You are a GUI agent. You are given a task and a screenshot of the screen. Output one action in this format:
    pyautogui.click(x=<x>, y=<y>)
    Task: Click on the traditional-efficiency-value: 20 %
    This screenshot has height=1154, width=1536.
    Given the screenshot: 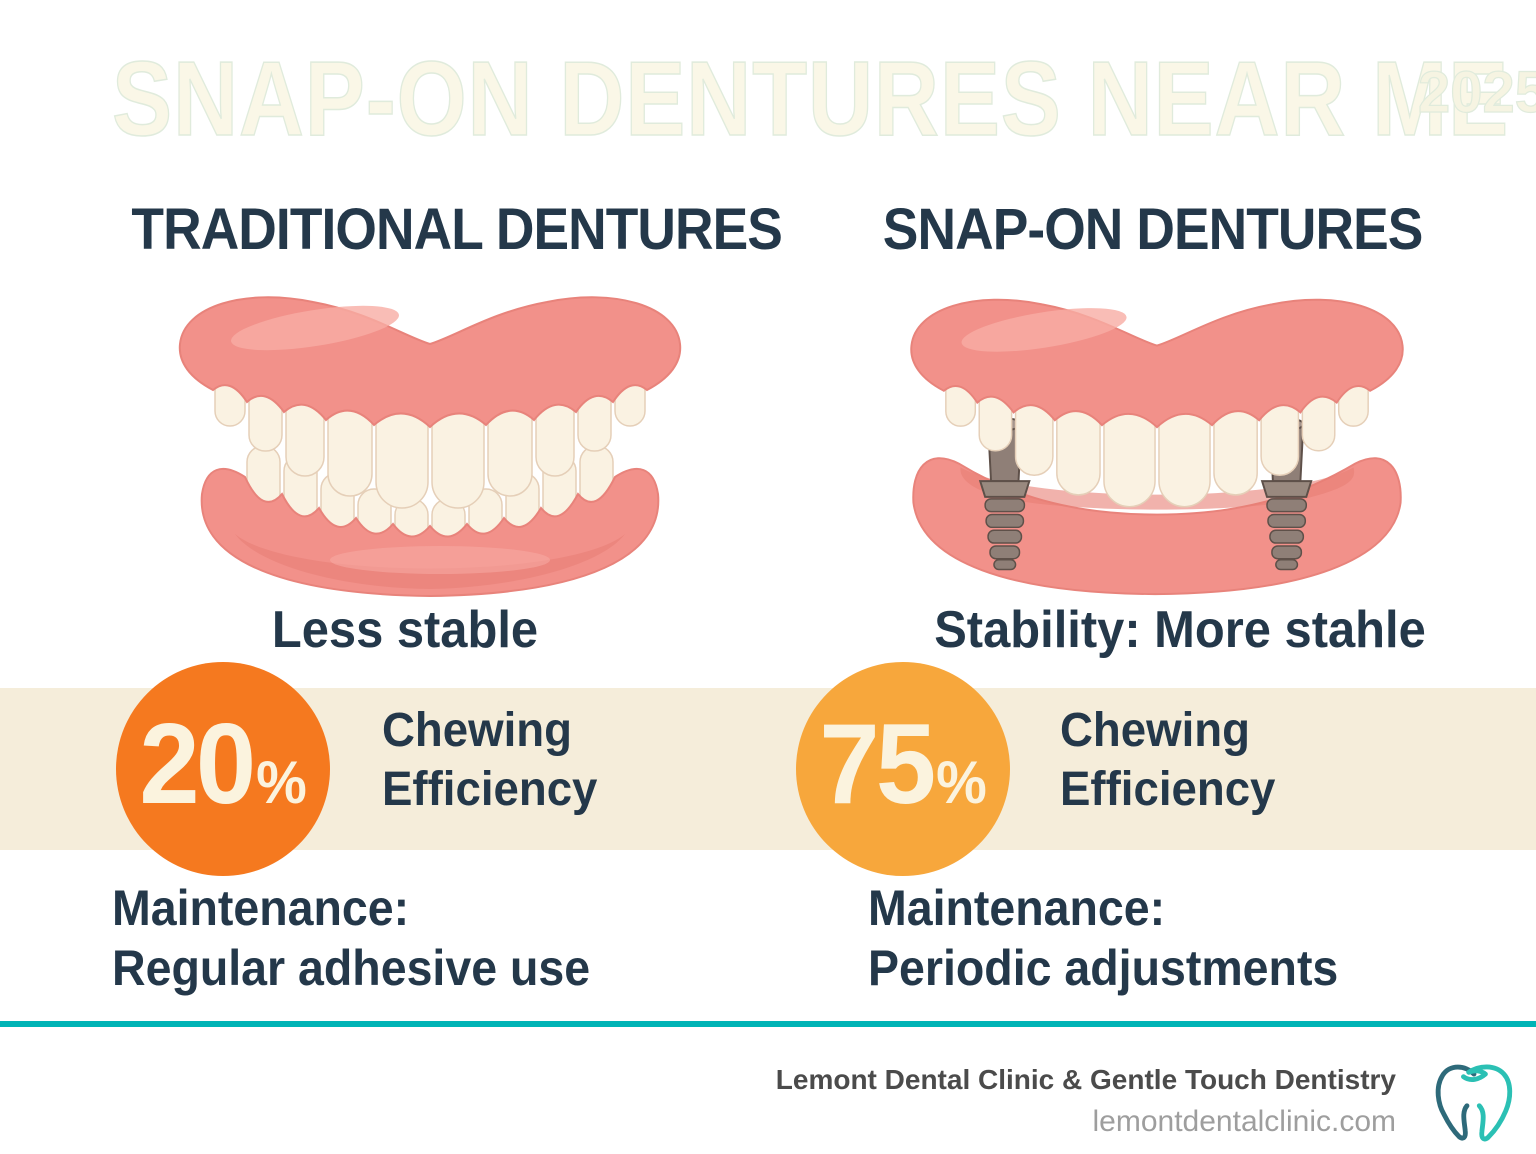 What is the action you would take?
    pyautogui.click(x=222, y=765)
    